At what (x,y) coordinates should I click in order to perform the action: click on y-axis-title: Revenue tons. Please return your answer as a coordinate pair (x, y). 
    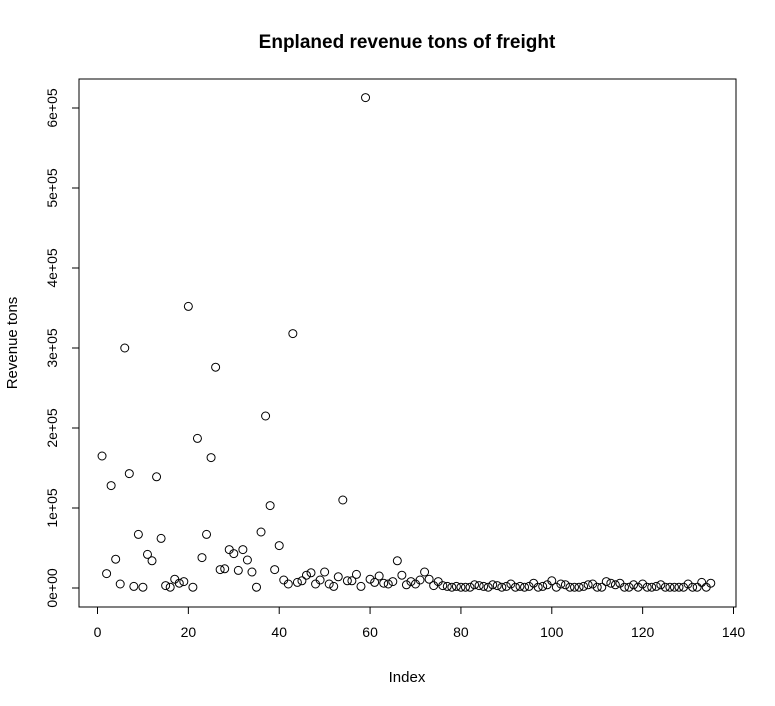
    Looking at the image, I should click on (12, 343).